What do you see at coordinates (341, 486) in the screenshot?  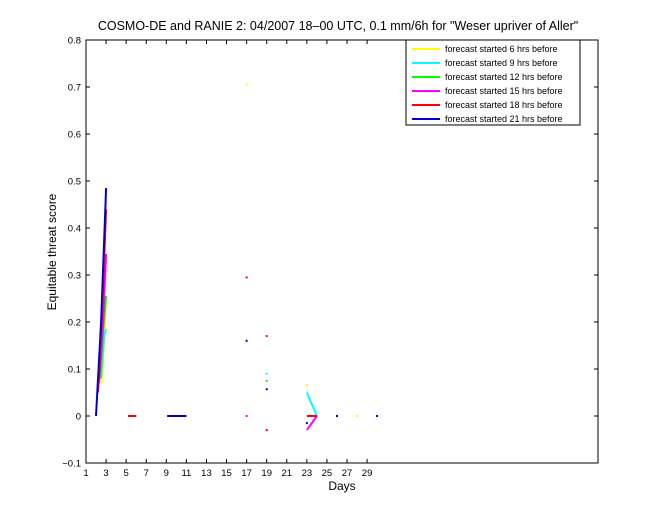 I see `x-axis-label: Days` at bounding box center [341, 486].